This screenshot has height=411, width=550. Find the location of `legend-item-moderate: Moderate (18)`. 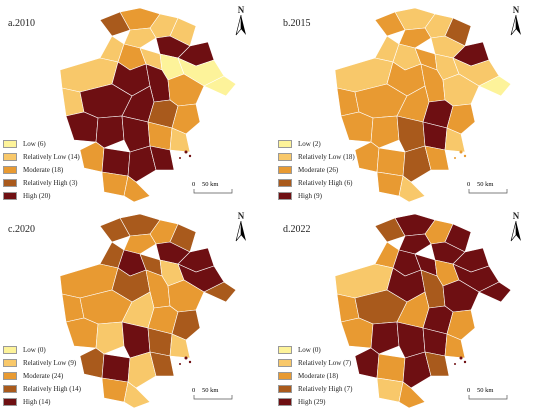

legend-item-moderate: Moderate (18) is located at coordinates (41, 169).